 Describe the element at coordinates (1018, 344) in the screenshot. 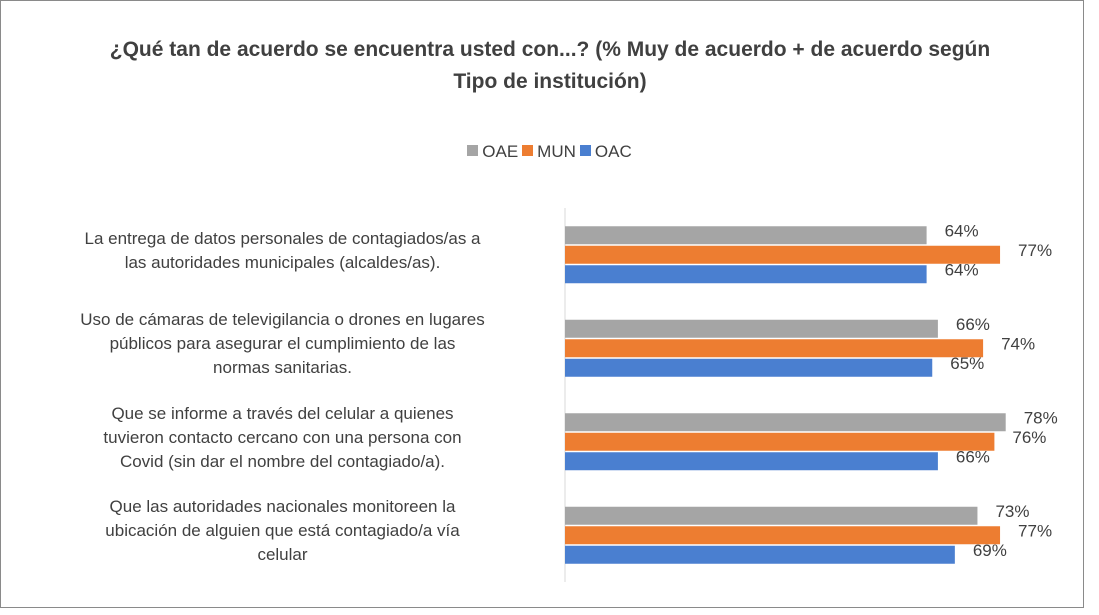

I see `value-label: 74%` at that location.